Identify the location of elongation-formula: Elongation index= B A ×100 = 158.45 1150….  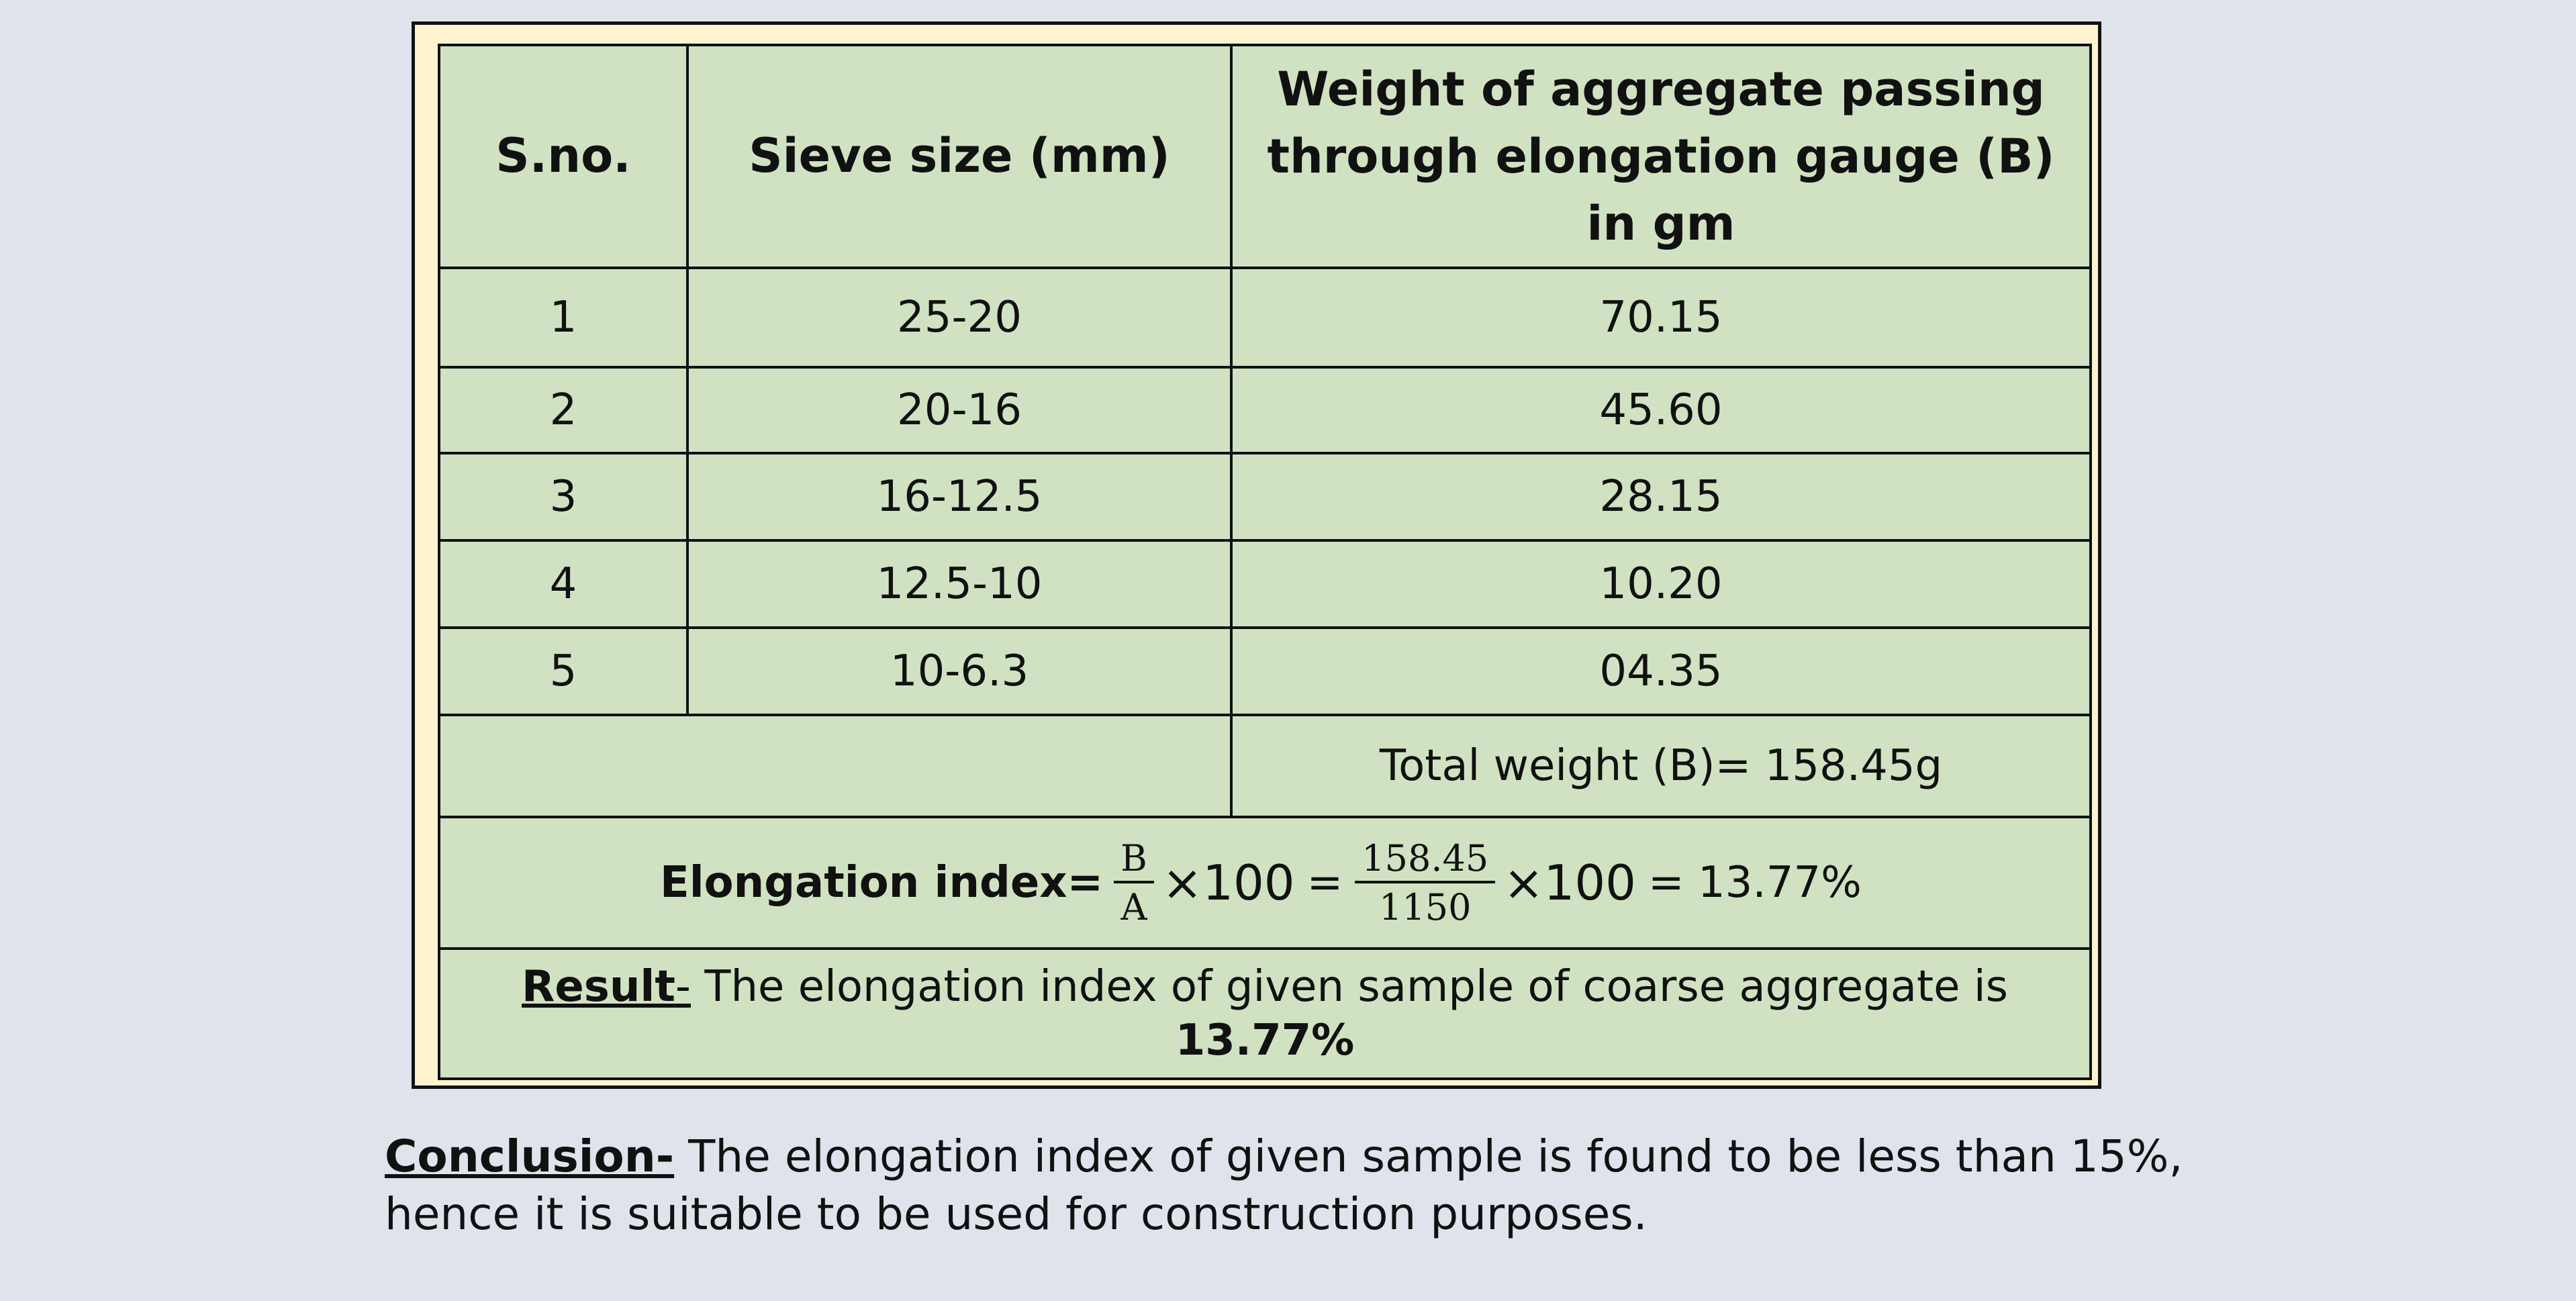
(1265, 883).